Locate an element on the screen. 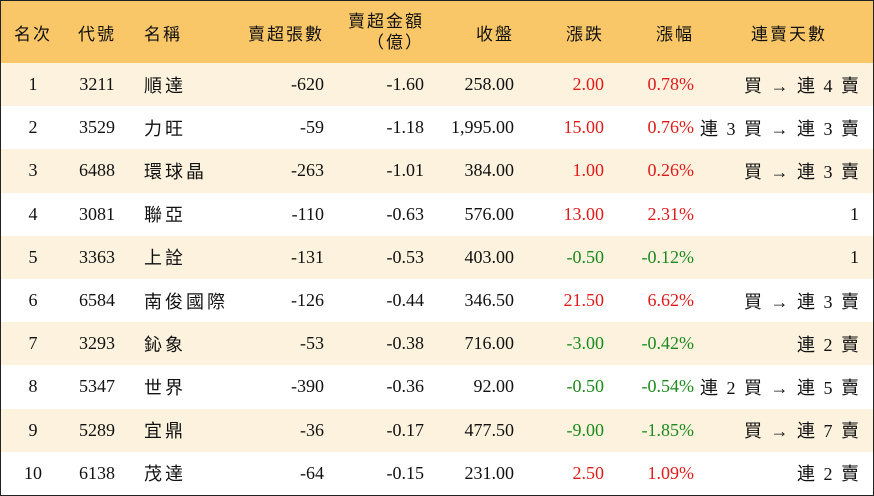 This screenshot has width=874, height=496. streak-cell: 買 → 連 3 賣 is located at coordinates (802, 171).